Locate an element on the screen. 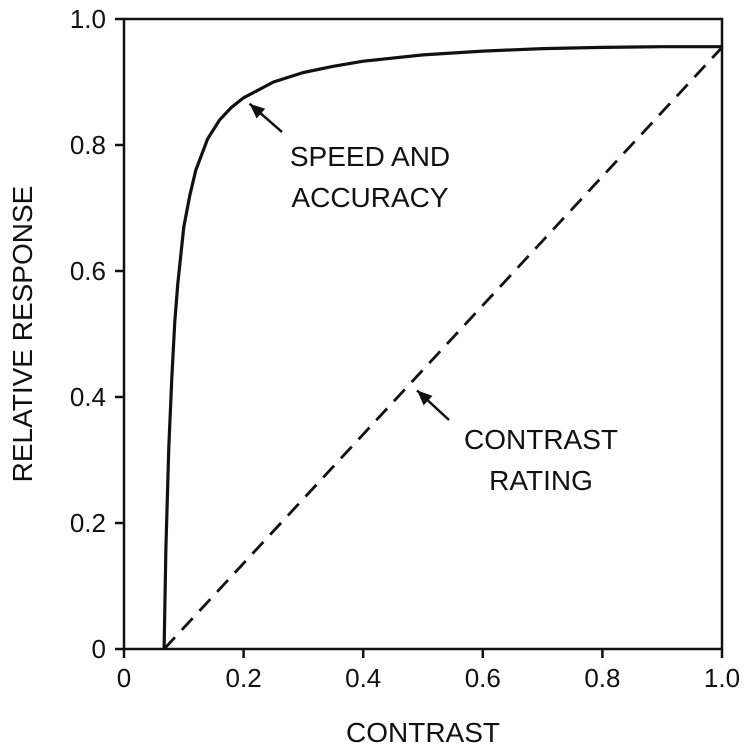 The width and height of the screenshot is (750, 755). y-tick-label: 0.2 is located at coordinates (88, 523).